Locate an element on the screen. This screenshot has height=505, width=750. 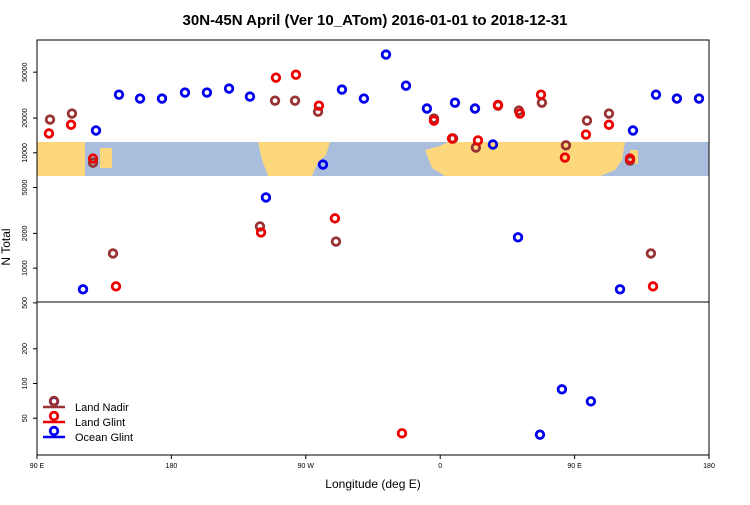
y-tick-label: 10000 is located at coordinates (25, 153).